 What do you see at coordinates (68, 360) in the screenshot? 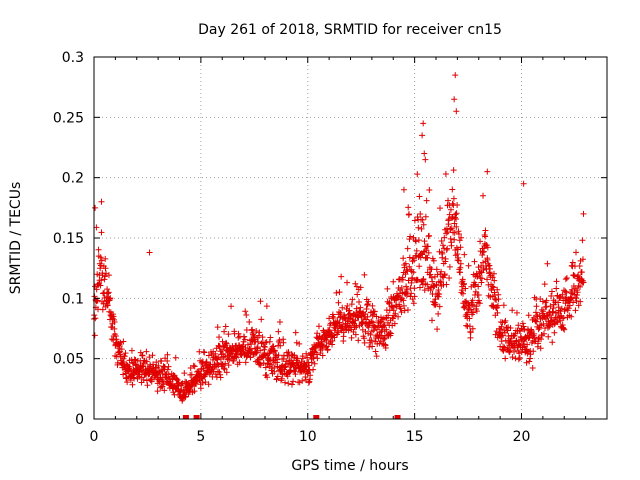
I see `y-tick-label: 0.05` at bounding box center [68, 360].